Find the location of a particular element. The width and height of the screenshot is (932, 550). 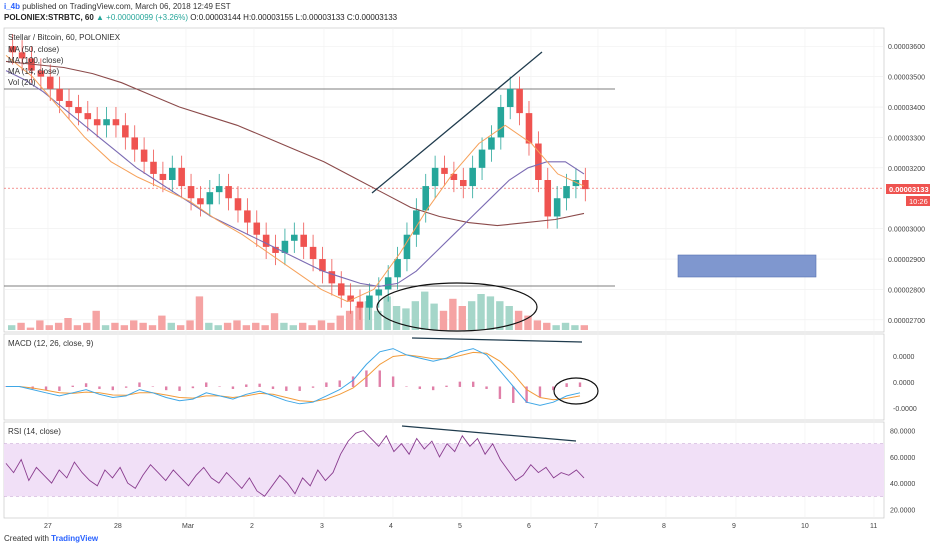

legend-ma50: MA (50, close) is located at coordinates (33, 49).